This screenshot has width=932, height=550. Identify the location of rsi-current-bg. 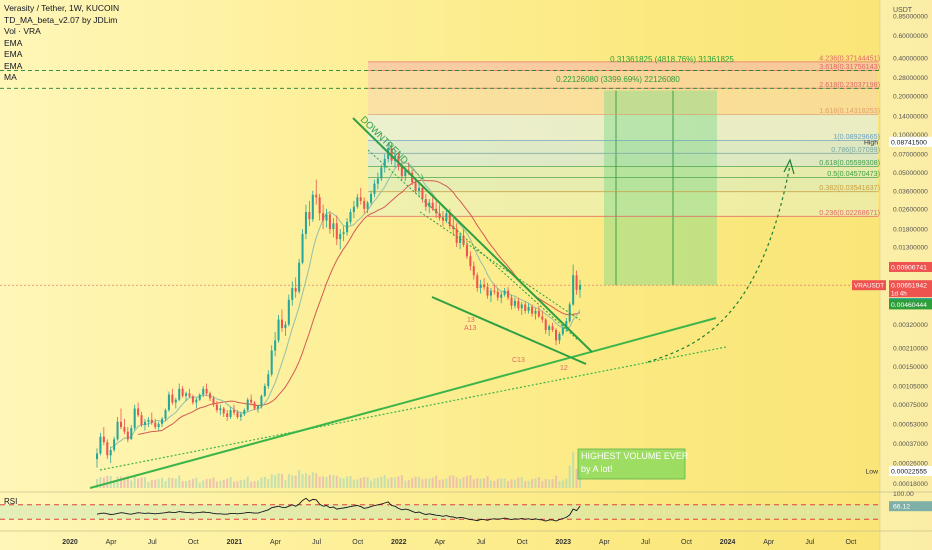
(910, 506).